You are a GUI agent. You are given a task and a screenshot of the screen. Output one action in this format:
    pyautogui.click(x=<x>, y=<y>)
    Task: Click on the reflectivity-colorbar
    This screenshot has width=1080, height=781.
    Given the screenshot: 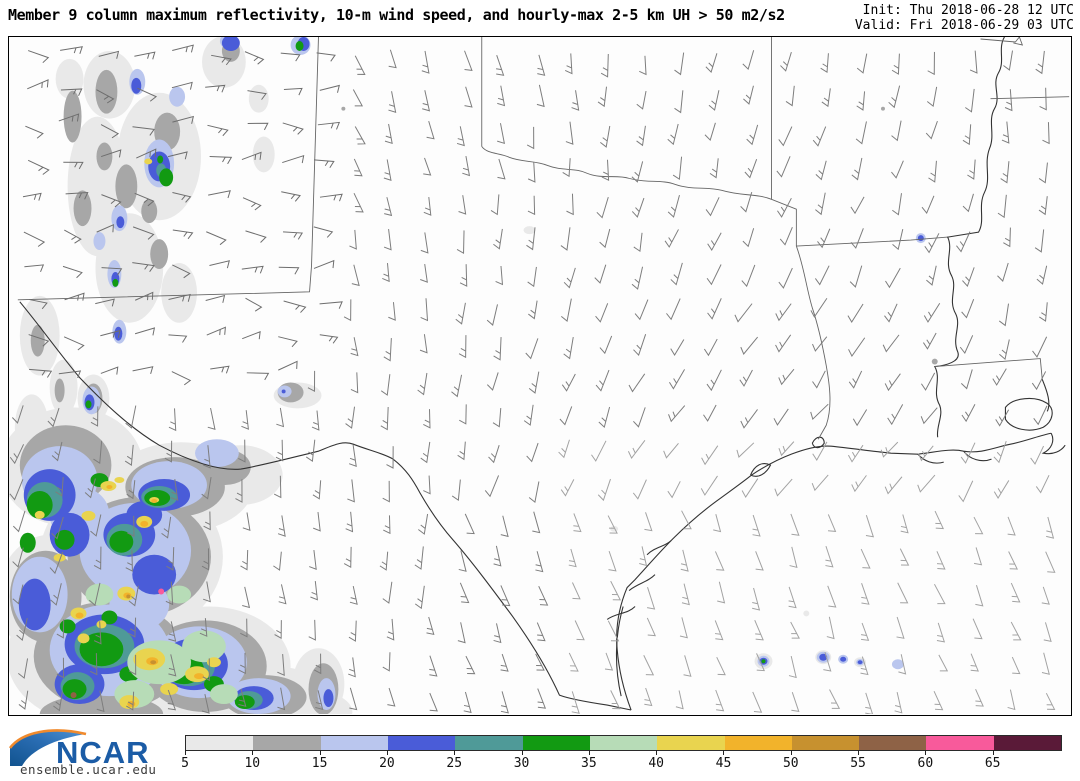 What is the action you would take?
    pyautogui.click(x=623, y=743)
    